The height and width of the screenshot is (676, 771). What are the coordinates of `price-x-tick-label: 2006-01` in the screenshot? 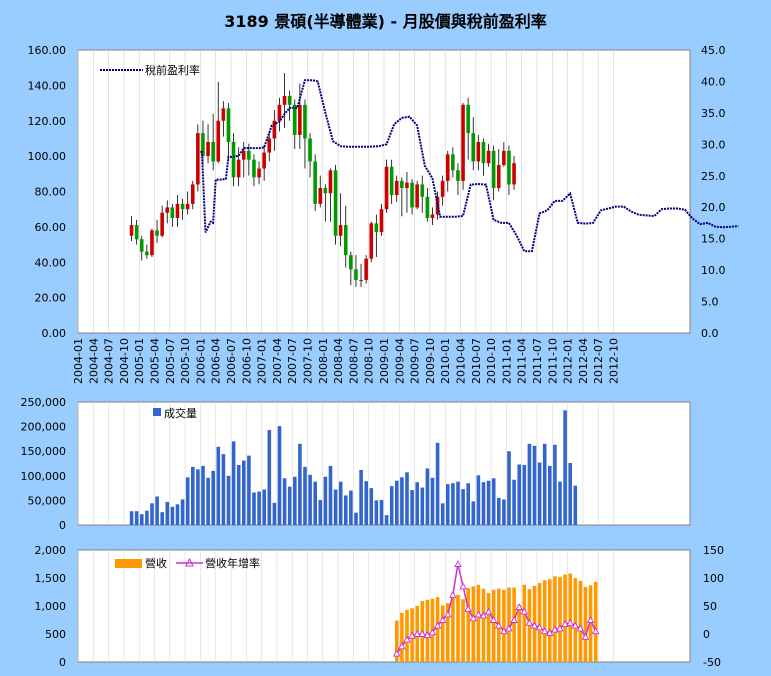 It's located at (200, 361).